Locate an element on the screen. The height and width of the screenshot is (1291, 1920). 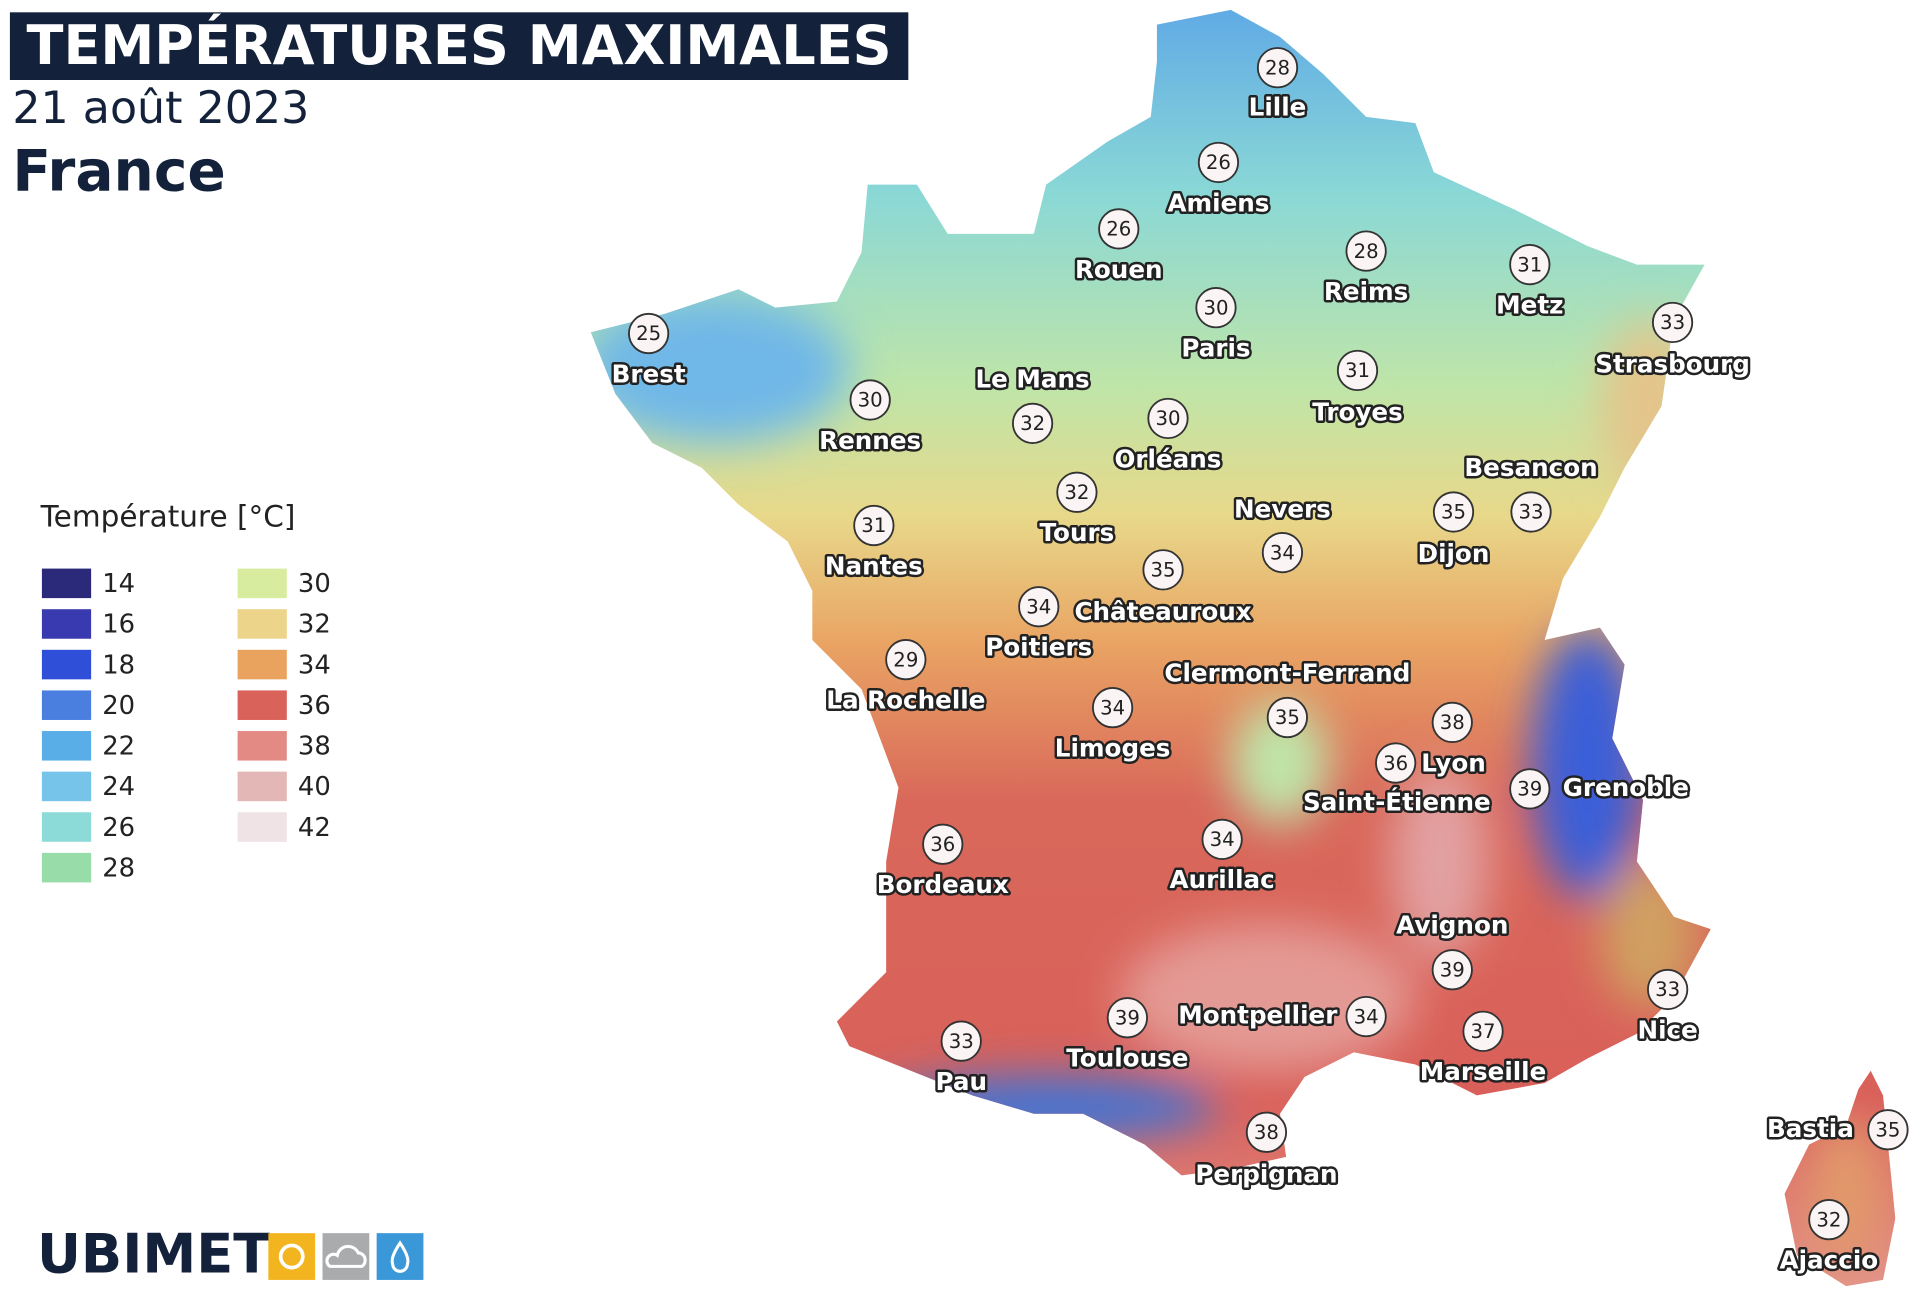
date: 21 août 2023 is located at coordinates (160, 108).